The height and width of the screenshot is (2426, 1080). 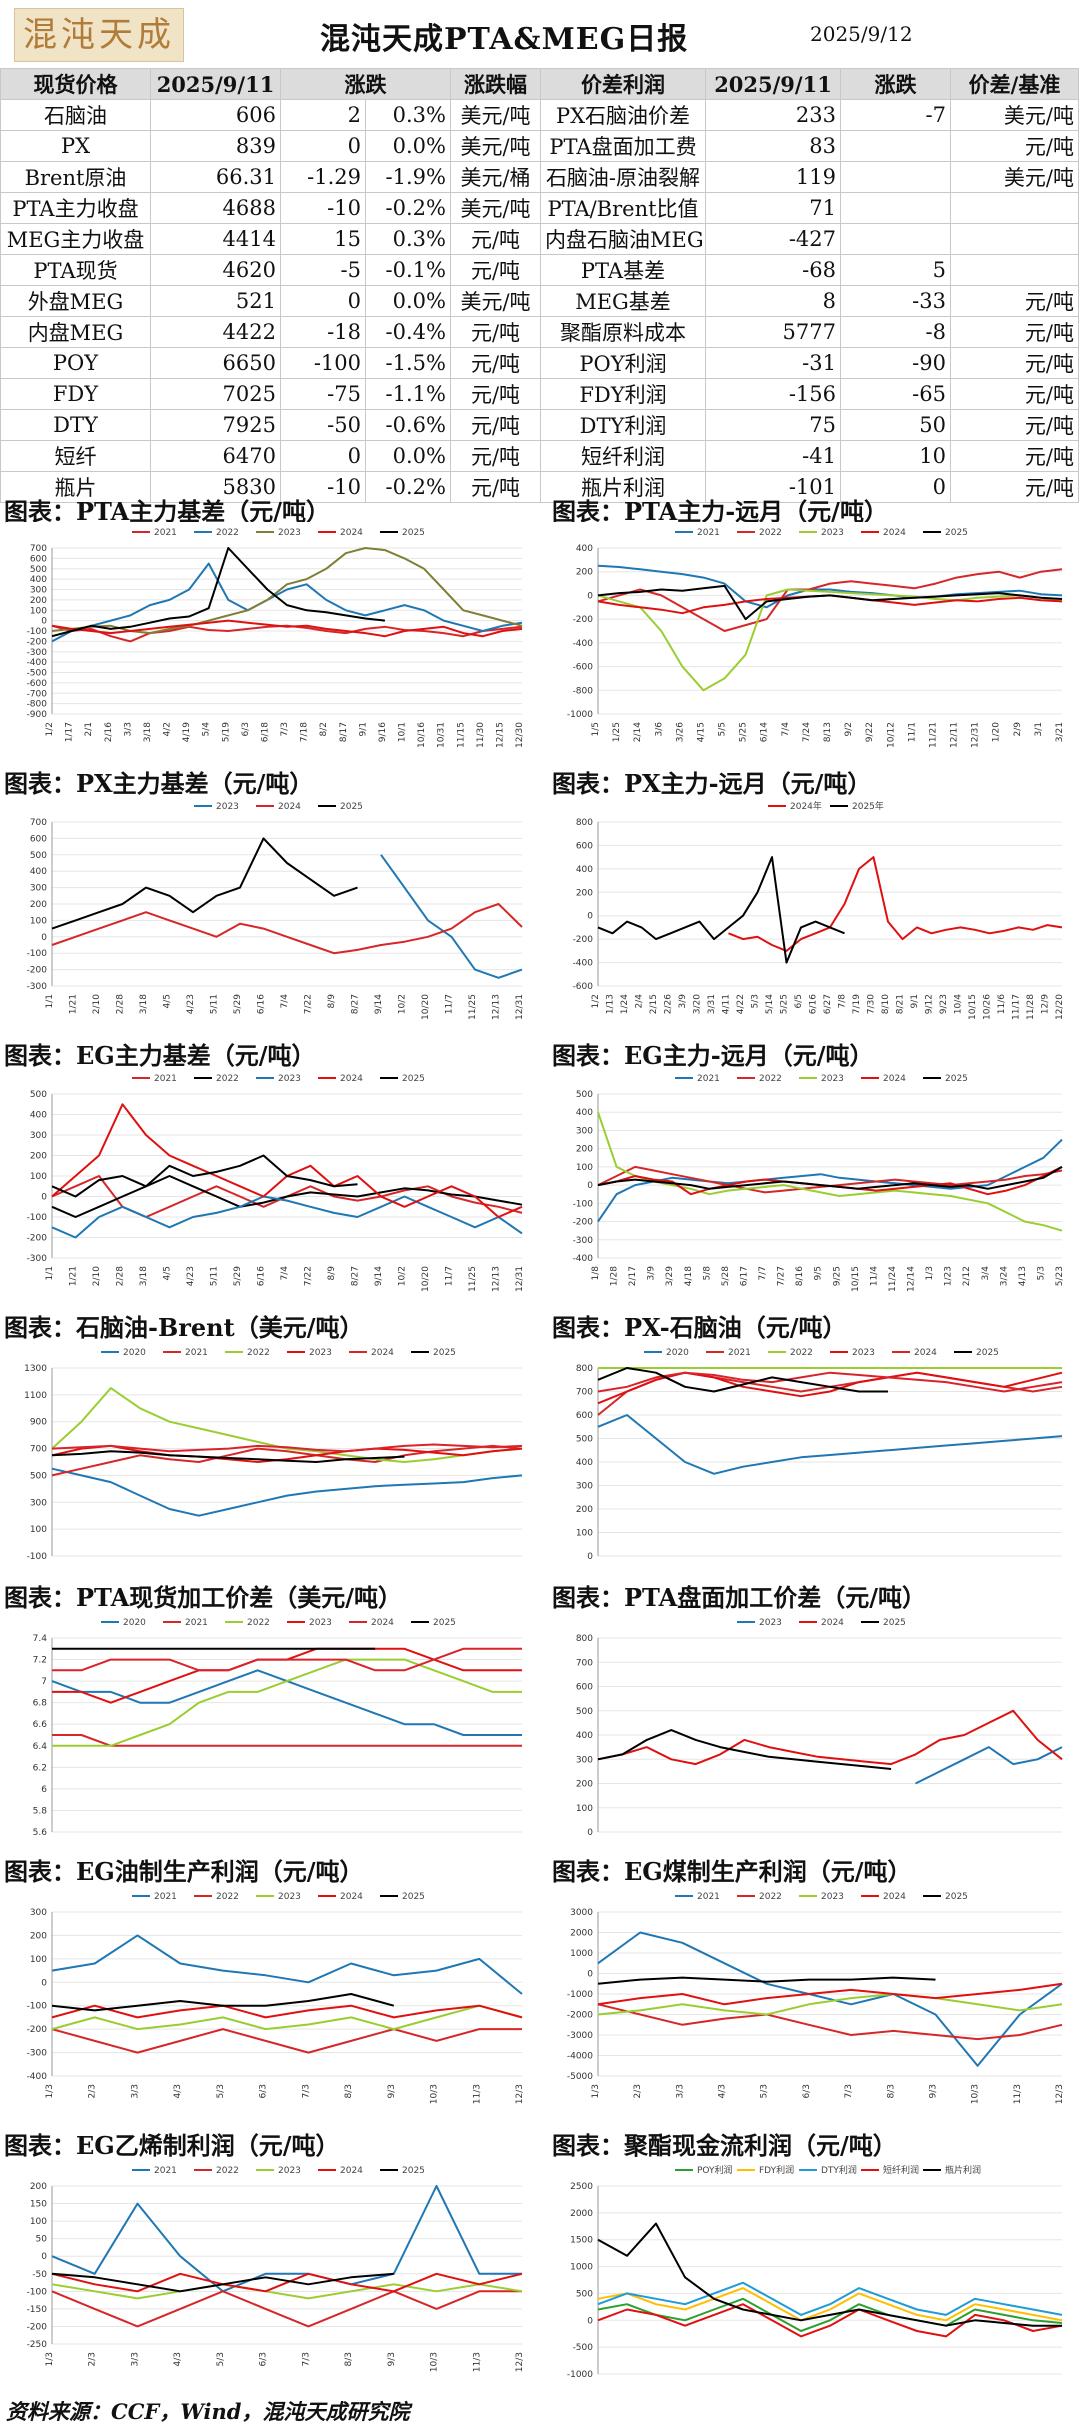 I want to click on legend-label: 2022, so click(x=770, y=1897).